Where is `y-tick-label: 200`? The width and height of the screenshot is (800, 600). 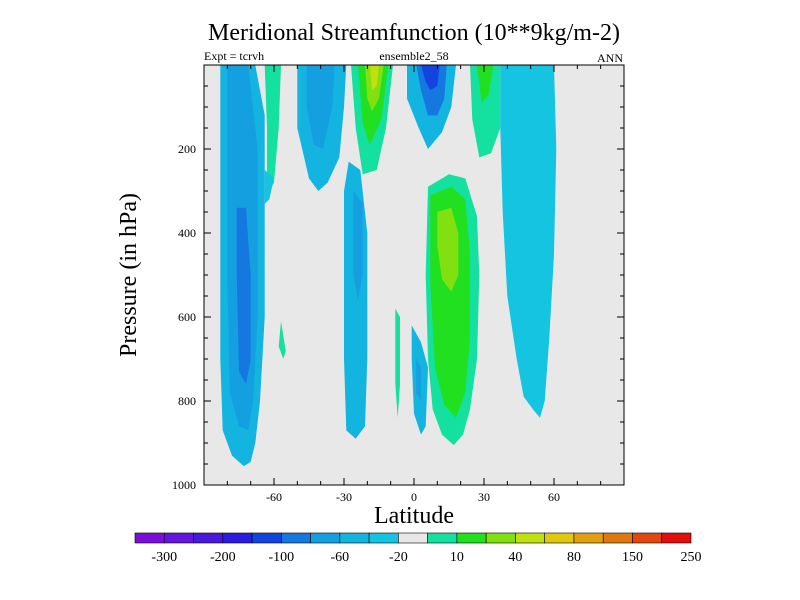 y-tick-label: 200 is located at coordinates (187, 149).